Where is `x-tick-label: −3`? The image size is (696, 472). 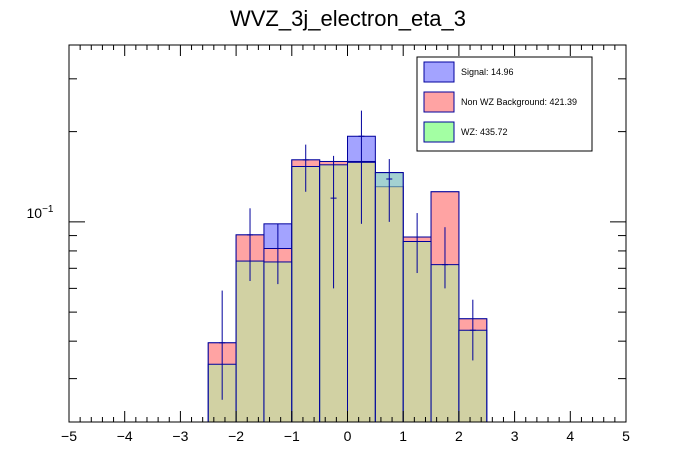 x-tick-label: −3 is located at coordinates (180, 436).